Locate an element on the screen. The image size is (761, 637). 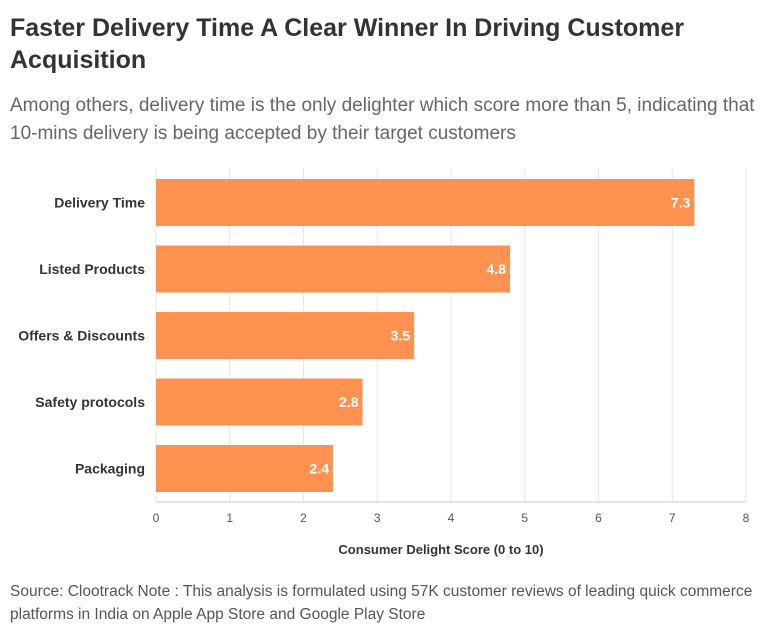
x-axis-label: Consumer Delight Score (0 to 10) is located at coordinates (440, 549).